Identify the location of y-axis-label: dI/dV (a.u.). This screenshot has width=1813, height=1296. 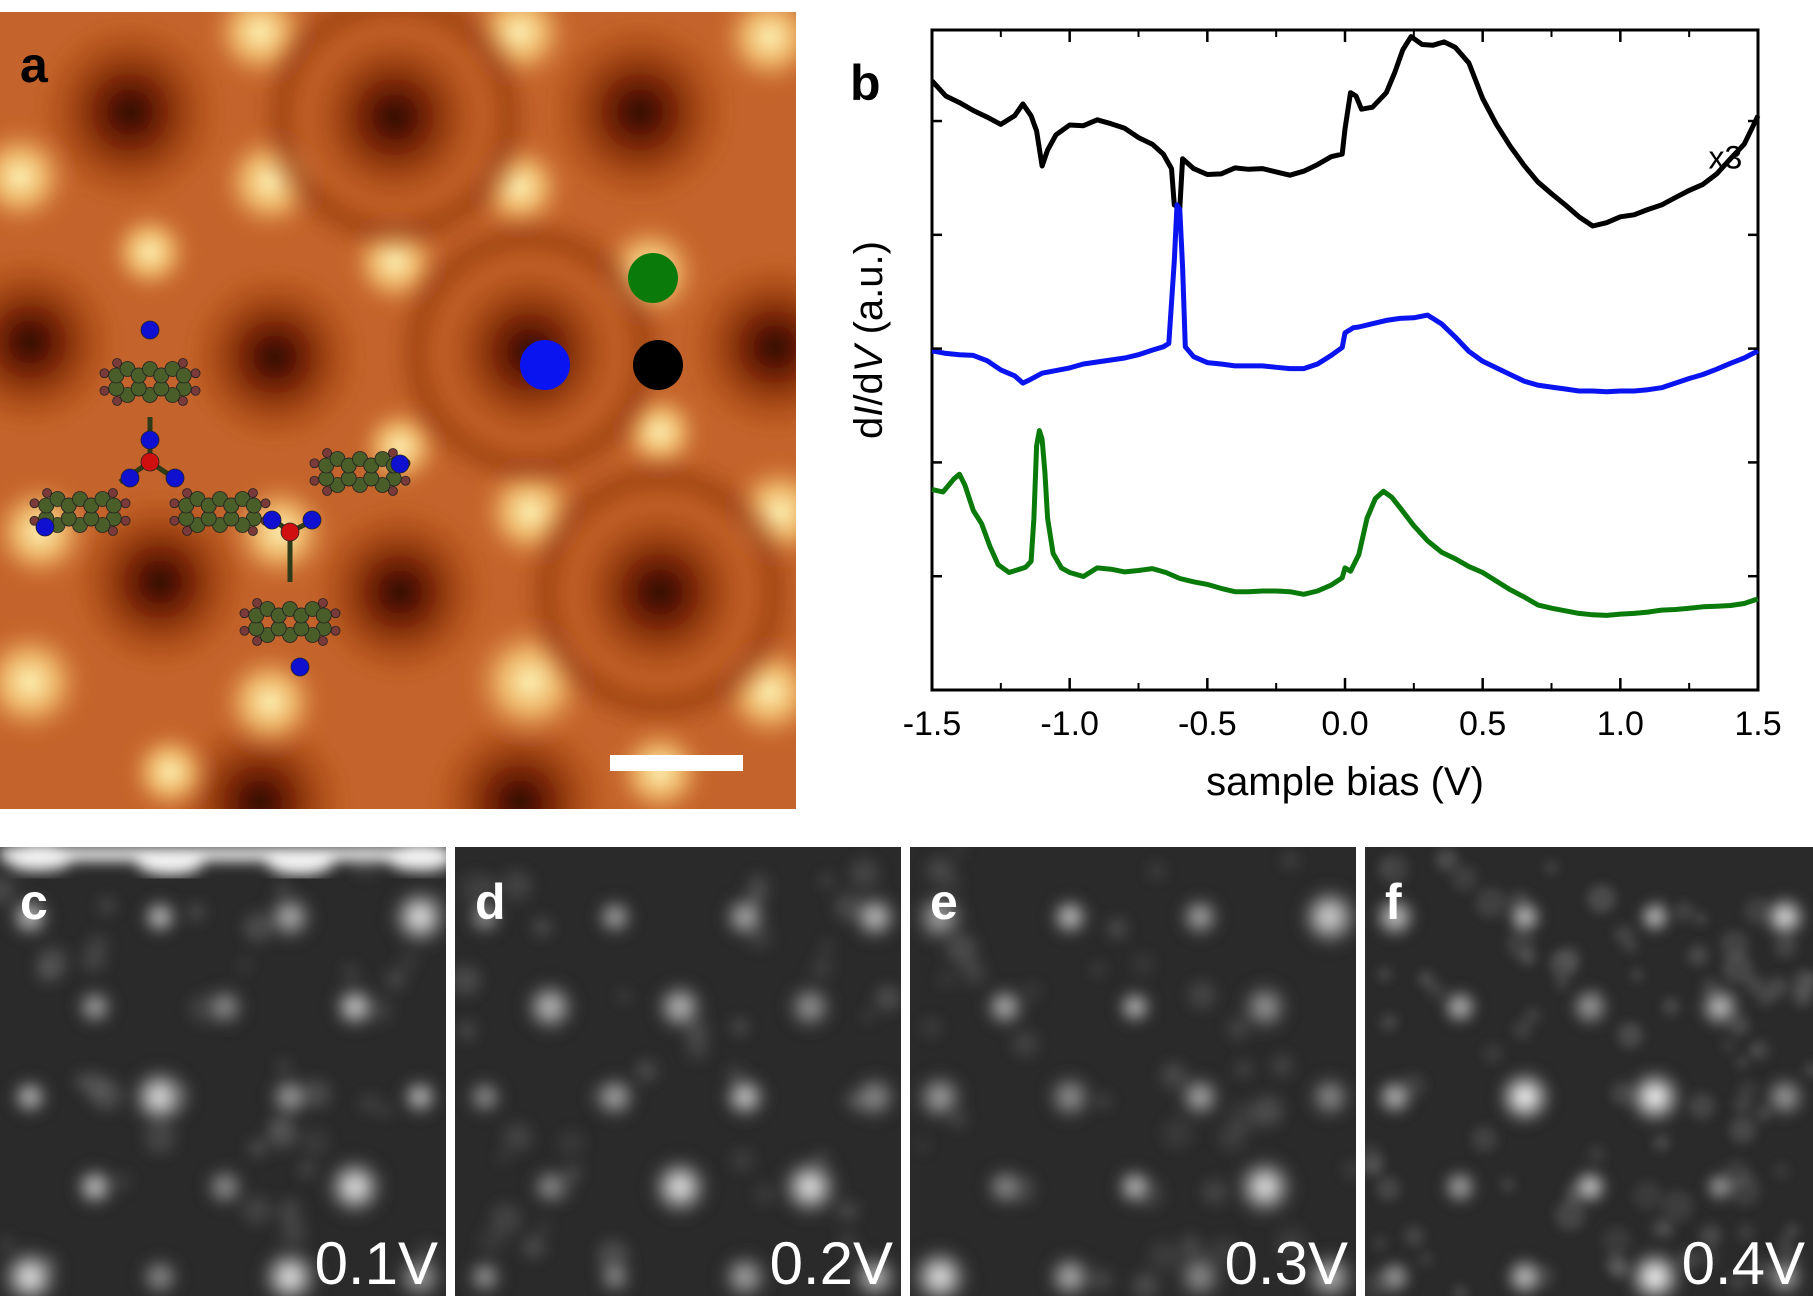
(869, 340).